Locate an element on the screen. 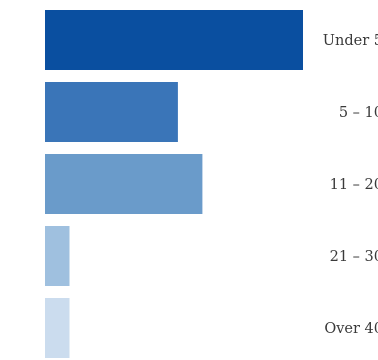 This screenshot has height=360, width=378. category-label-1: 5 – 10 is located at coordinates (358, 113).